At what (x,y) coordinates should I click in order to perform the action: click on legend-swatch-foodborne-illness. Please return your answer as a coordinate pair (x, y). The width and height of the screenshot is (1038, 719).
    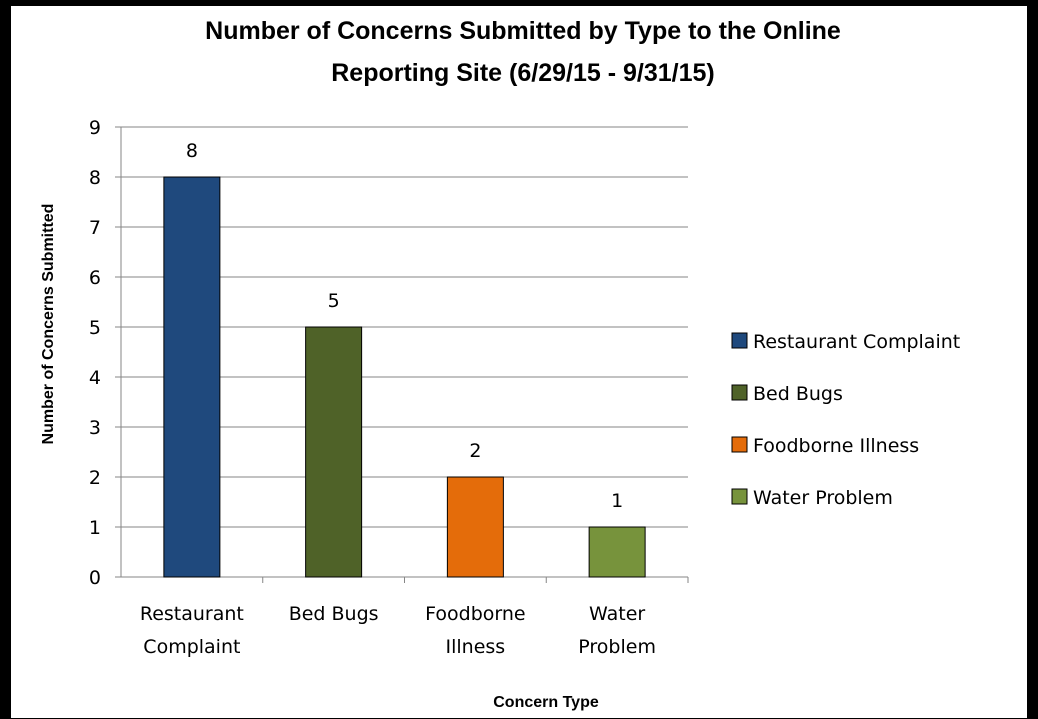
    Looking at the image, I should click on (739, 444).